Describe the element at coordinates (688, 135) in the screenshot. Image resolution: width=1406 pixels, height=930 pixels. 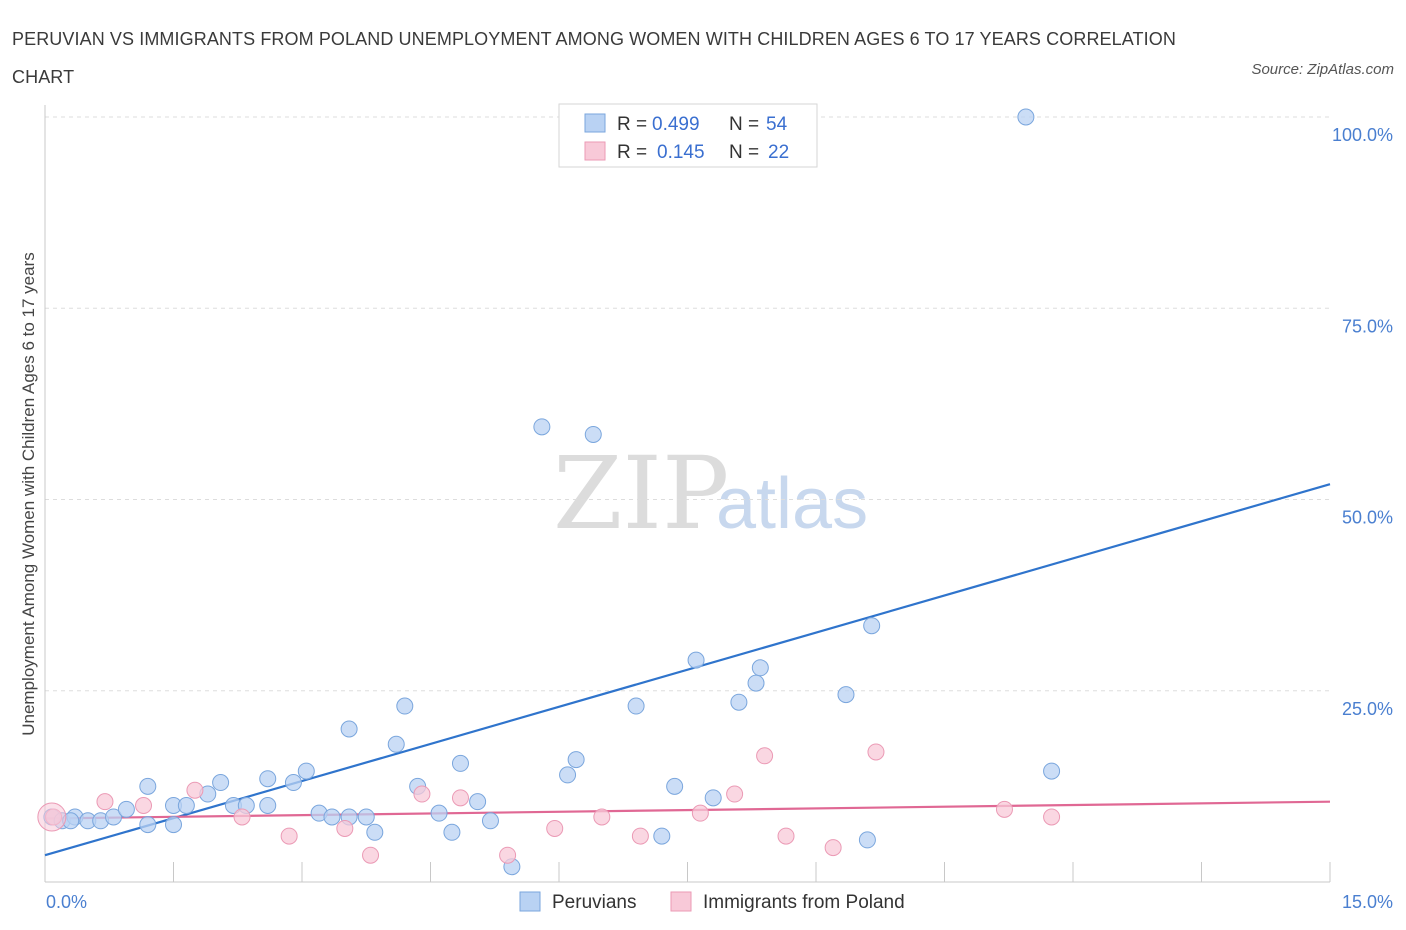
I see `legend-top: R = 0.499 N = 54 R = 0.145 N = 22` at that location.